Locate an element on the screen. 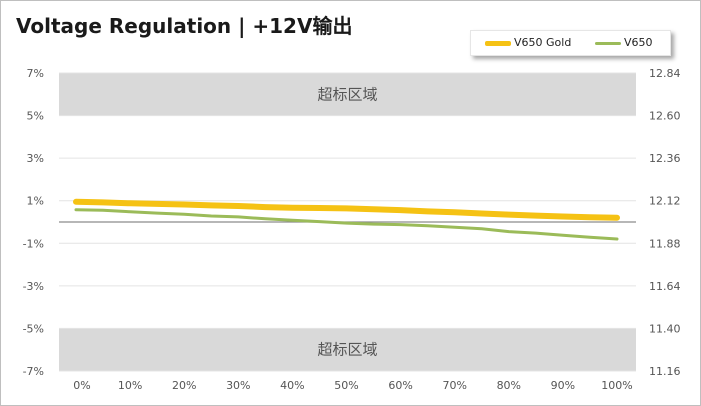  chart-legend: V650 Gold V650 is located at coordinates (570, 43).